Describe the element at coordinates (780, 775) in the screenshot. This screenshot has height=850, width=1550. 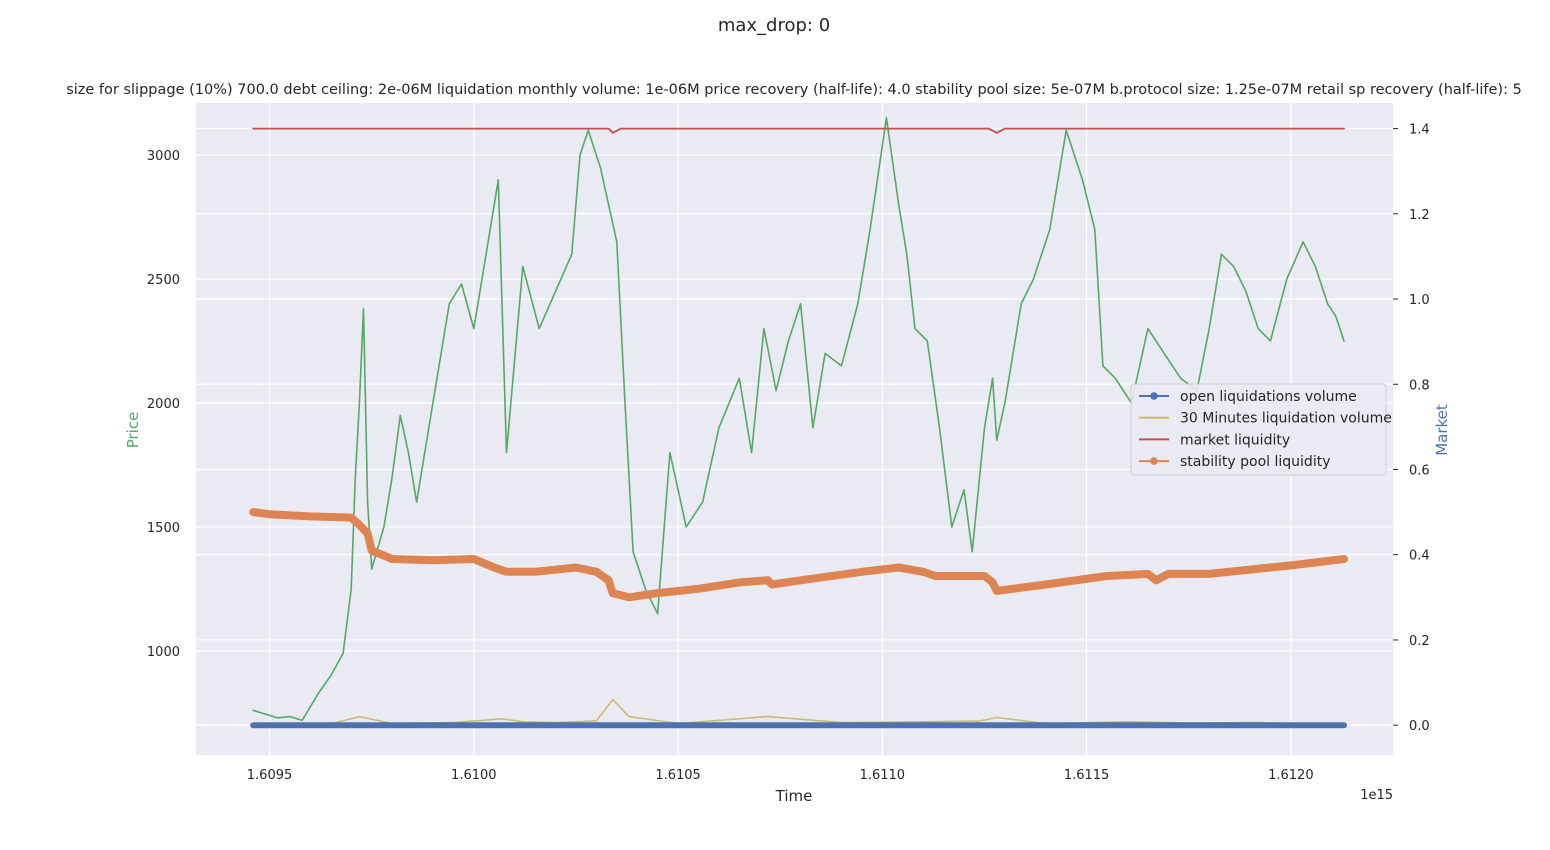
I see `x-axis-ticks: 1.6095 1.6100 1.6105 1.6110 1.6115 1.6120` at that location.